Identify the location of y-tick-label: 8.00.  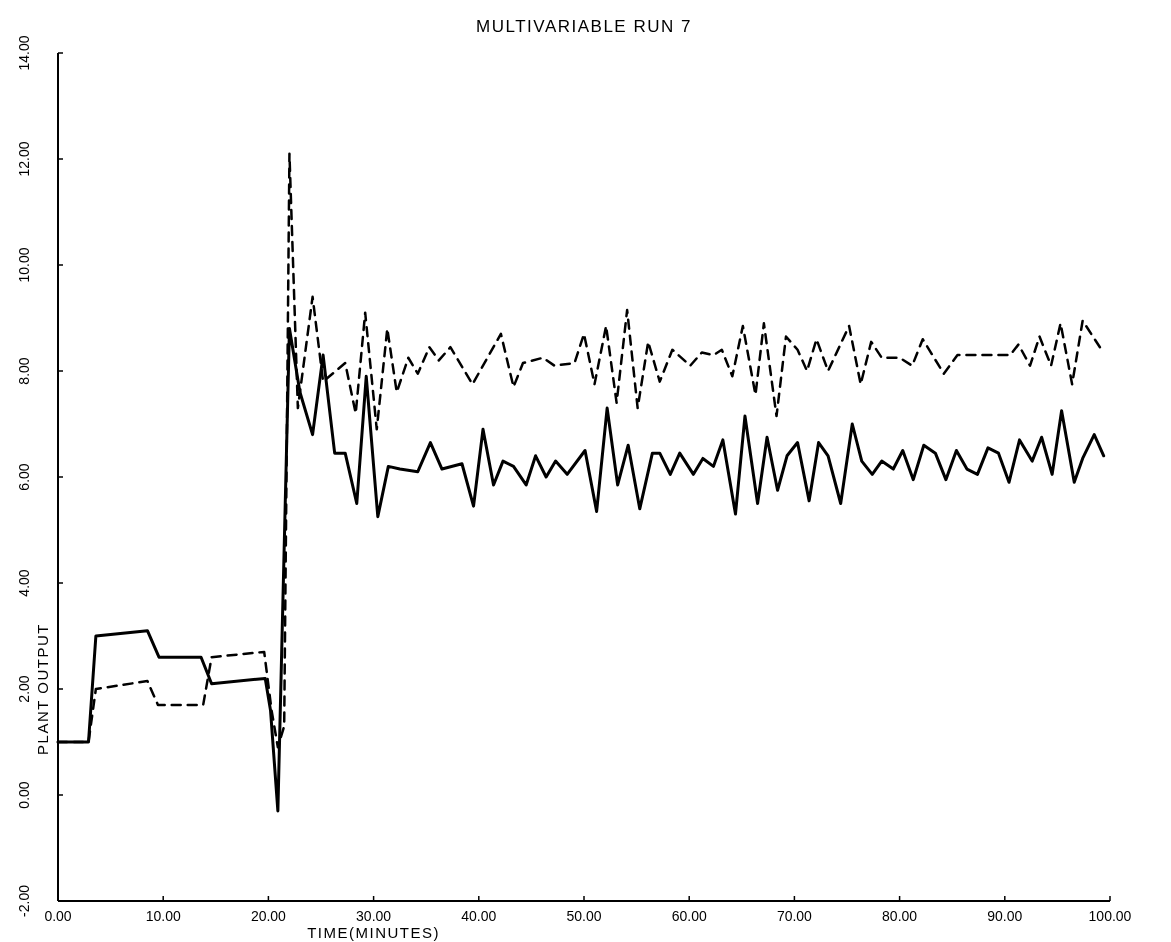
(24, 371).